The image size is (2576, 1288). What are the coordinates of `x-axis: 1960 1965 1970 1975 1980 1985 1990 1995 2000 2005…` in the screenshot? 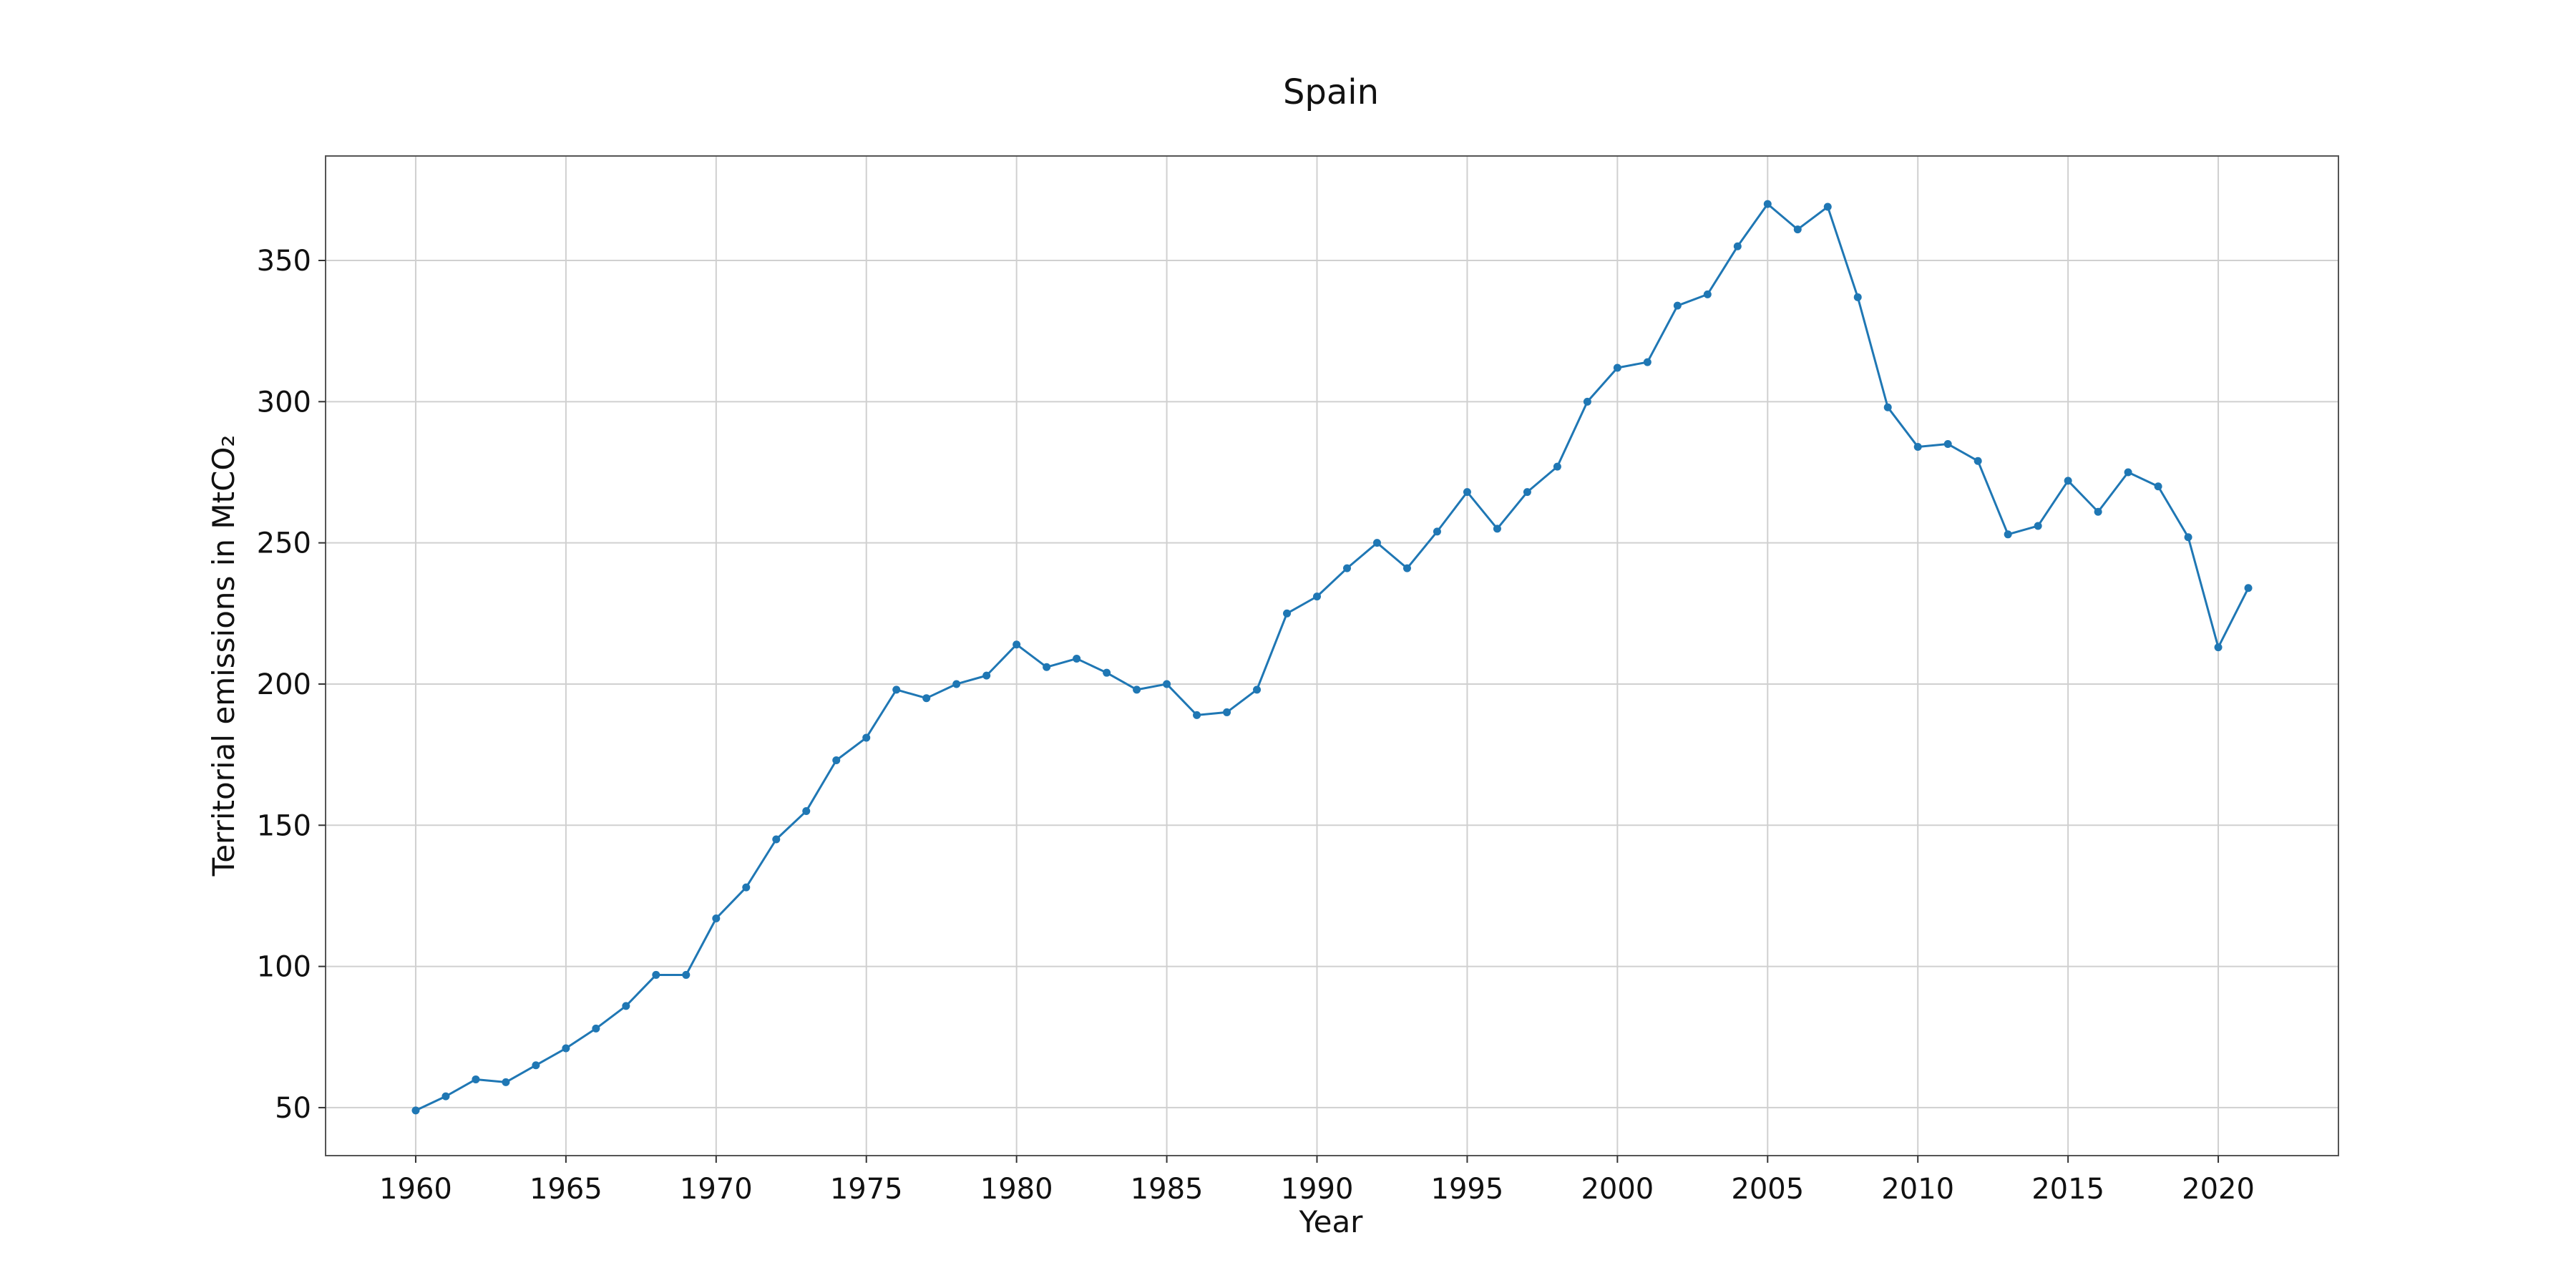 It's located at (1317, 1181).